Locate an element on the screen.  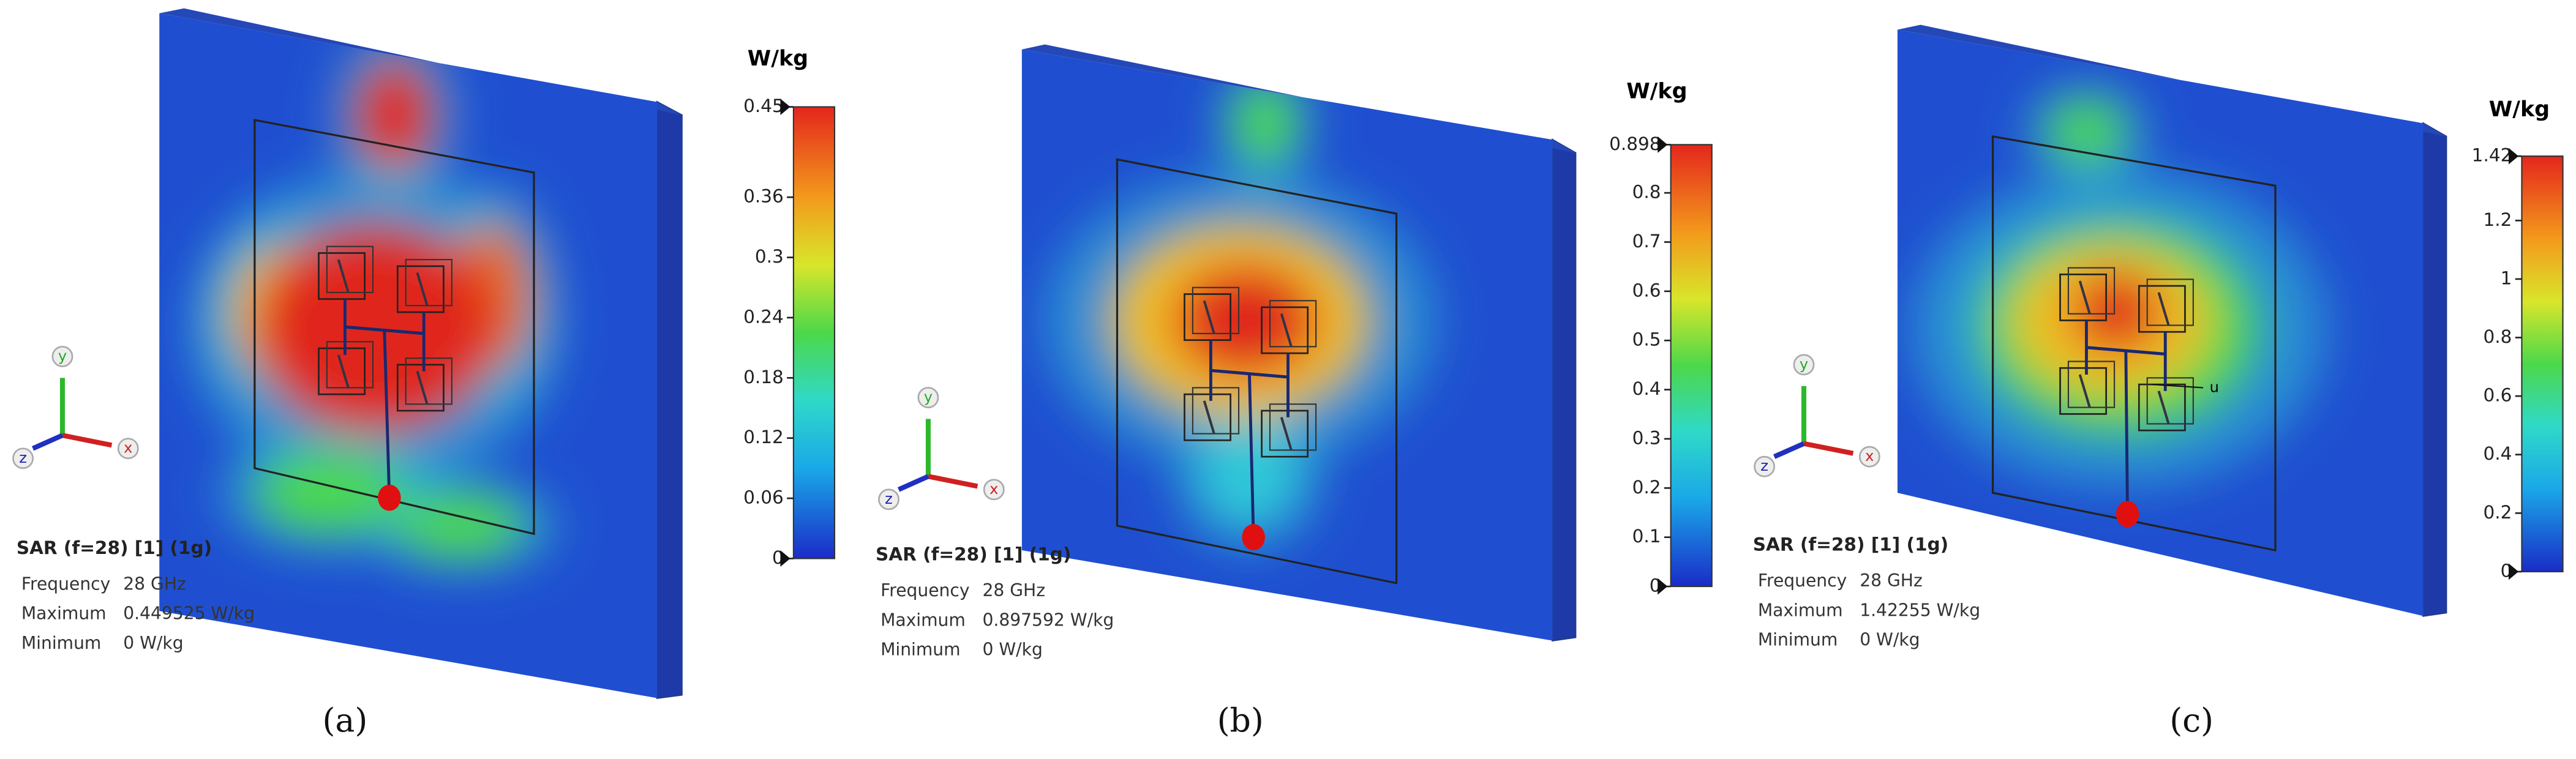
colorbar-tick-label: 0.4 is located at coordinates (2497, 453).